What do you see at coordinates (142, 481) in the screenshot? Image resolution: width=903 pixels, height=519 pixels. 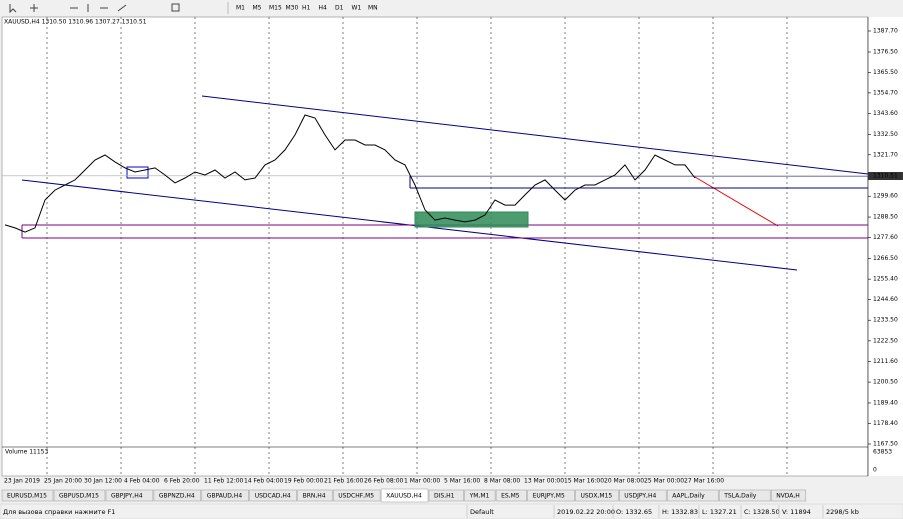 I see `time-label: 4 Feb 04:00` at bounding box center [142, 481].